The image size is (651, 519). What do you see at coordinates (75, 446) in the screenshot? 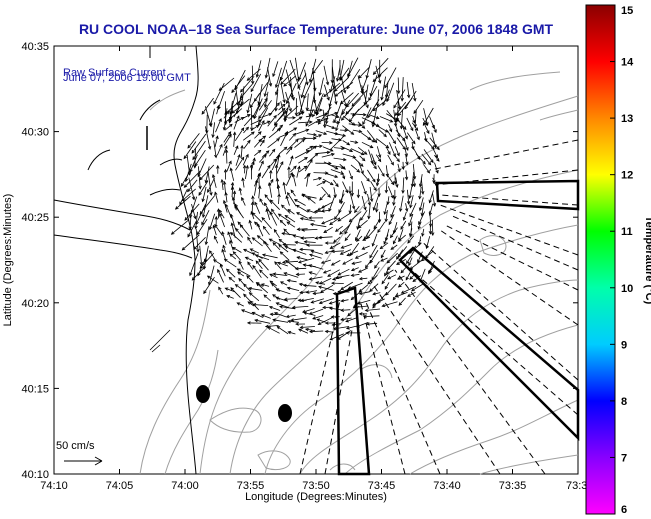
I see `scale-label: 50 cm/s` at bounding box center [75, 446].